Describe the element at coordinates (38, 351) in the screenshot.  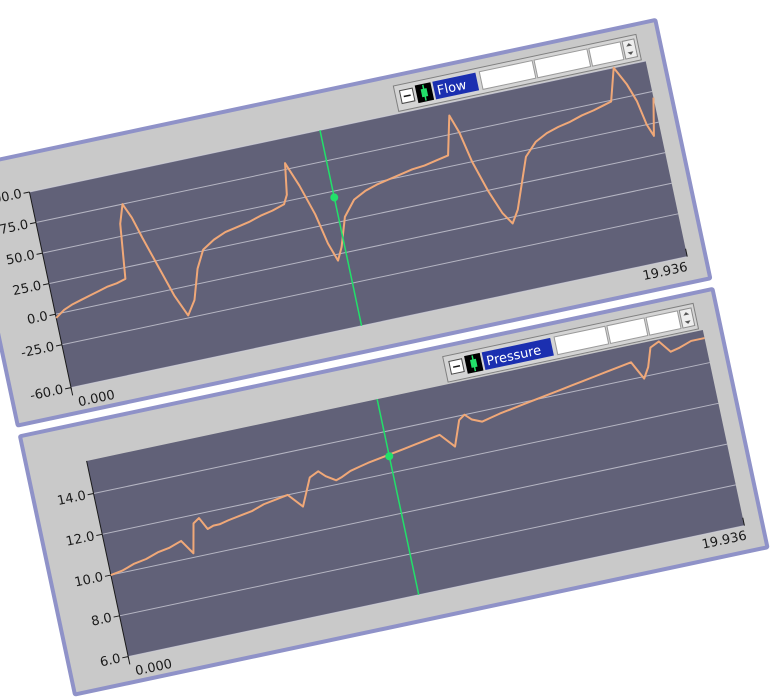
I see `flow-y-tick-label: -25.0` at that location.